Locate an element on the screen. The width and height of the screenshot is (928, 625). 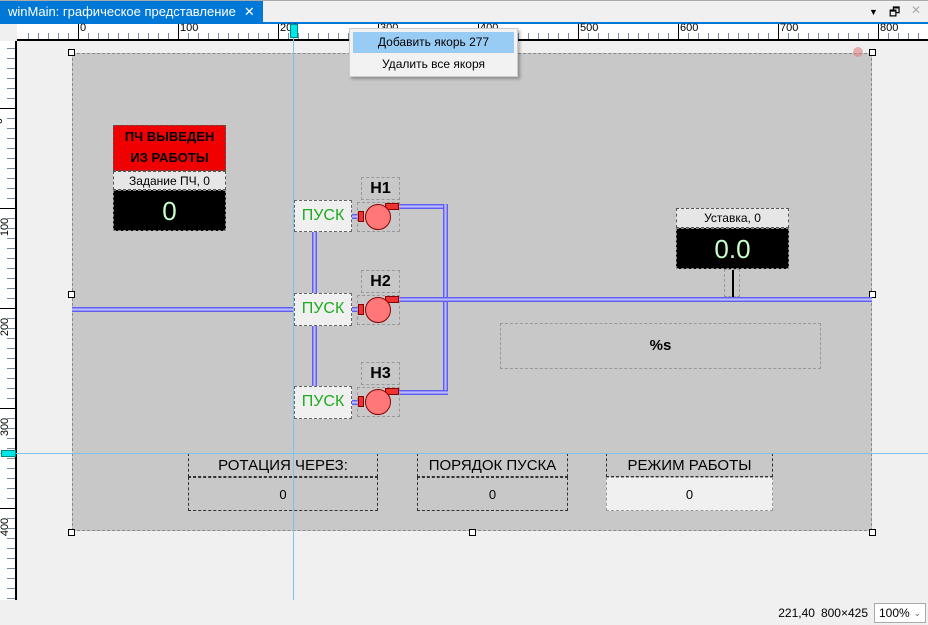
pipe is located at coordinates (423, 392).